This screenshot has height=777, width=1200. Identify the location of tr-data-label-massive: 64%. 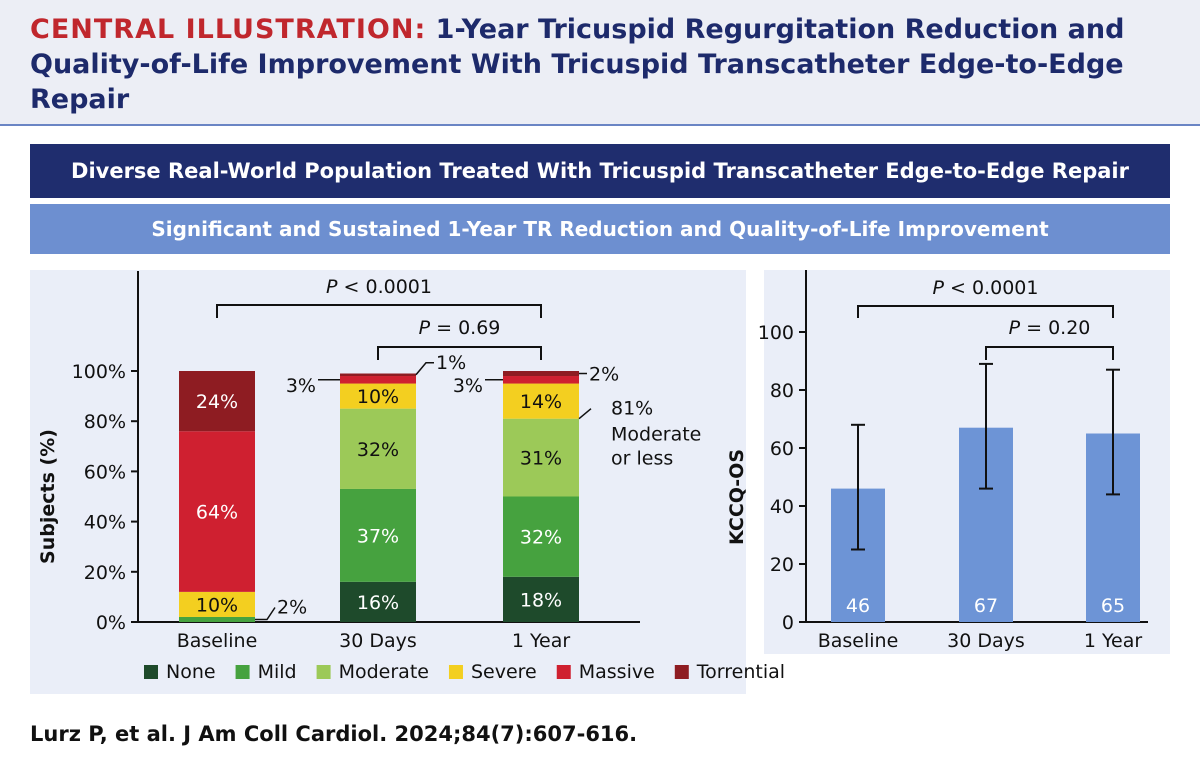
(217, 513).